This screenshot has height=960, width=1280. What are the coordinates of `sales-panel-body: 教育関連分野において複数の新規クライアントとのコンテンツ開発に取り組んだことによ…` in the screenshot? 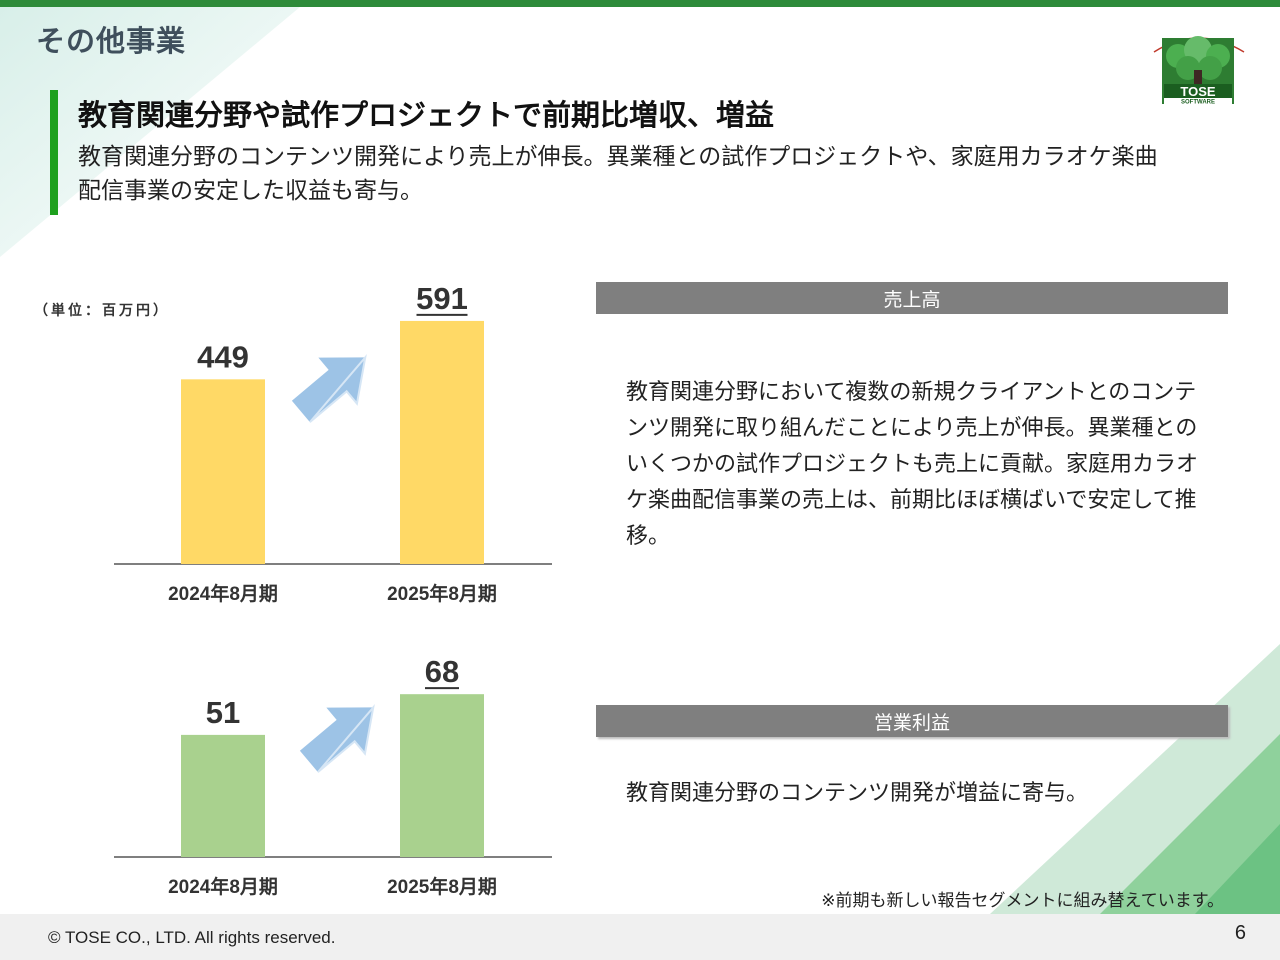 It's located at (912, 464).